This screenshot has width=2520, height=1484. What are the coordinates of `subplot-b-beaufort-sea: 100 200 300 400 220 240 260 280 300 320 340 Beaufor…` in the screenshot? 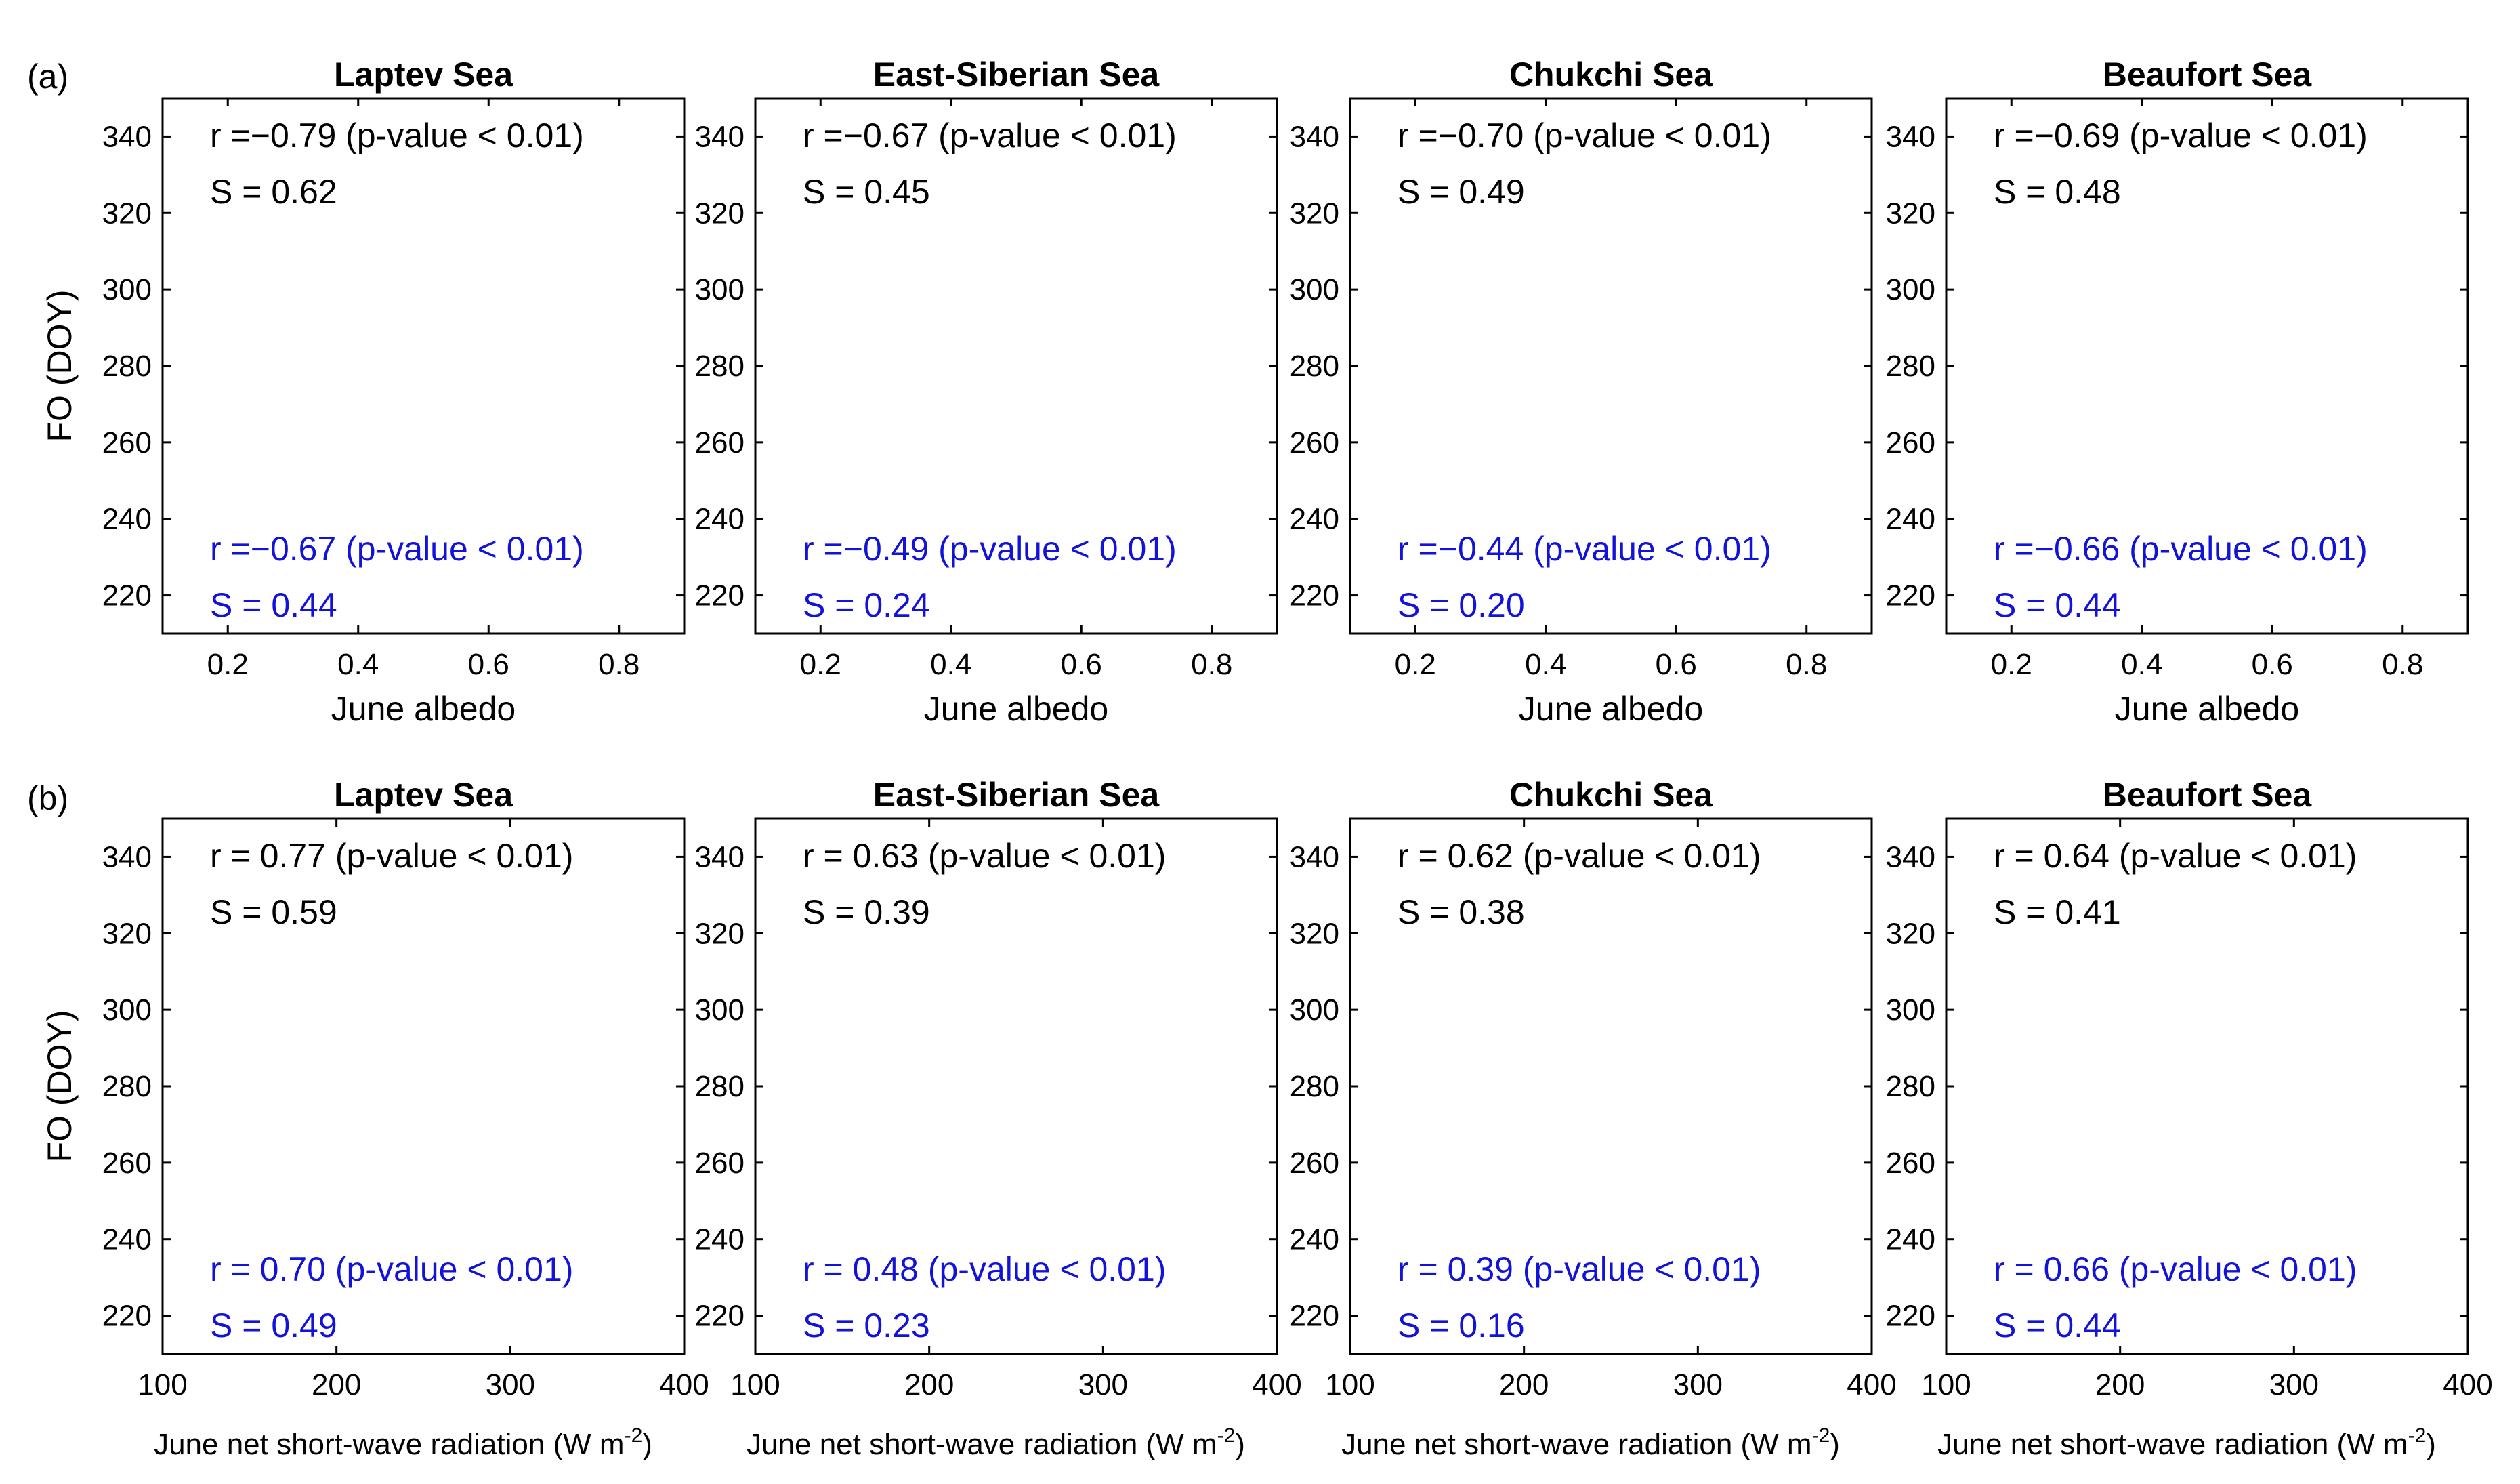 It's located at (2189, 1118).